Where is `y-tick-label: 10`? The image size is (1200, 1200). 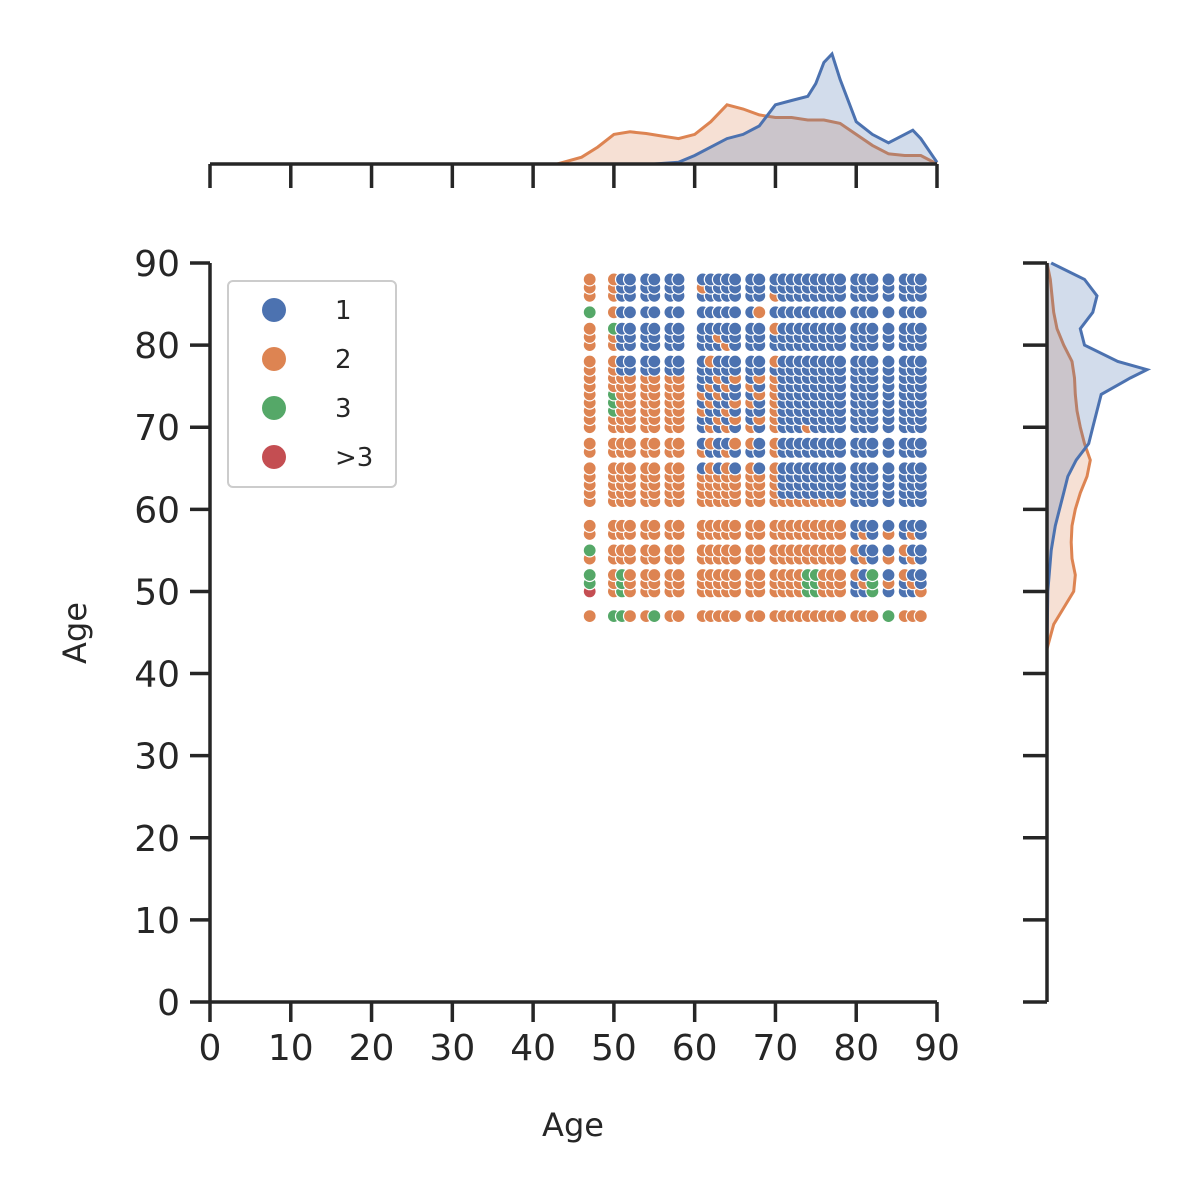 y-tick-label: 10 is located at coordinates (157, 921).